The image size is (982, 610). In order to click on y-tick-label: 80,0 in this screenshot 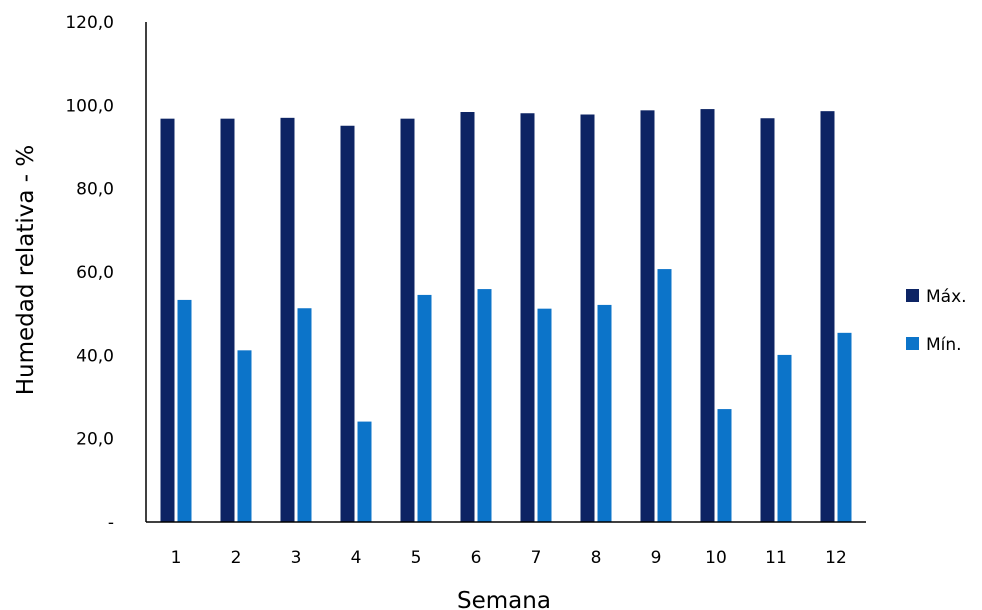, I will do `click(95, 190)`.